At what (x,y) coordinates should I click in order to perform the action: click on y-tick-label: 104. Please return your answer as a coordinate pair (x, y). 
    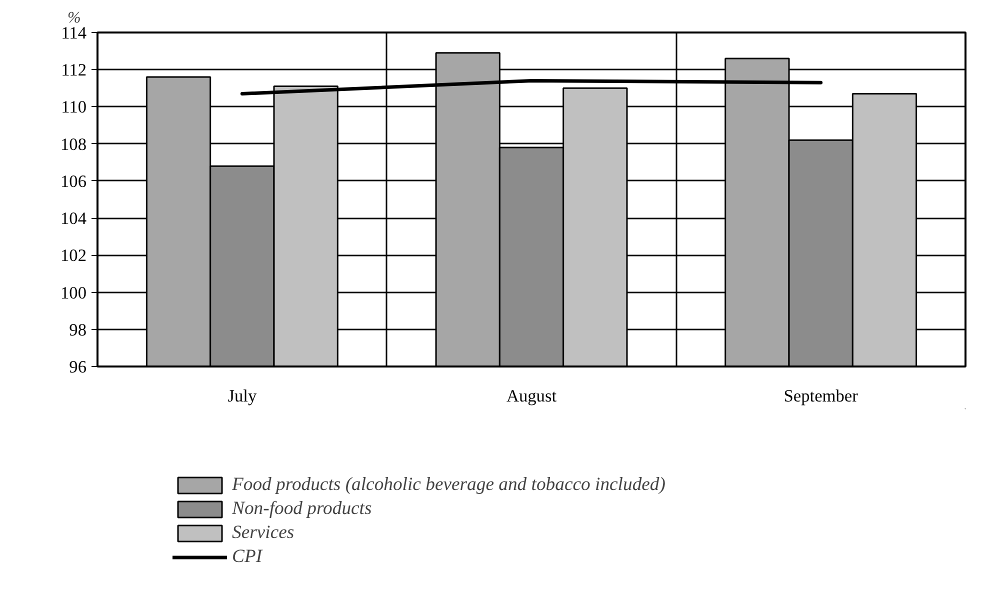
    Looking at the image, I should click on (73, 218).